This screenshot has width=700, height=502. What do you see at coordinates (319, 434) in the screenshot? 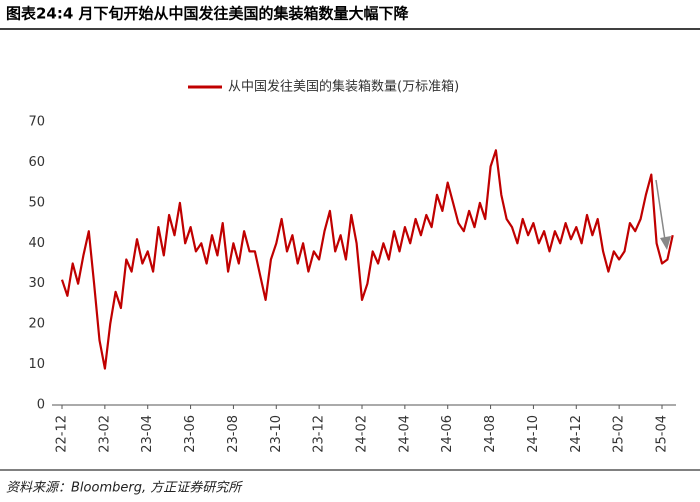
I see `x-tick-label: 23-12` at bounding box center [319, 434].